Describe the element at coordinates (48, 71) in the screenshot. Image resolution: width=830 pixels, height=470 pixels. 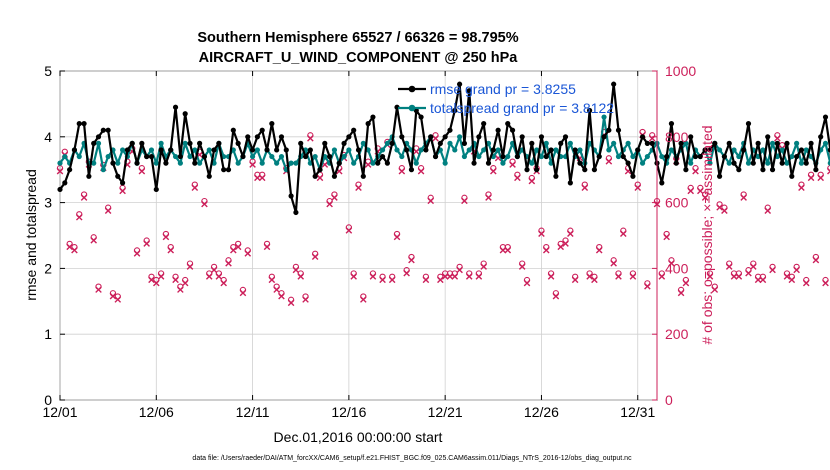
I see `y-tick-label-left: 5` at that location.